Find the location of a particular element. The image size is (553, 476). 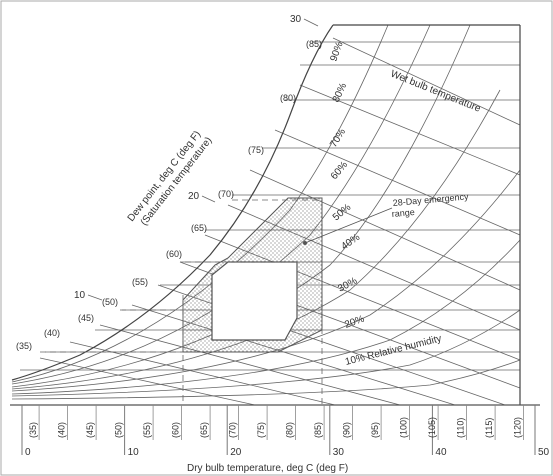

dew-f-60: (60) is located at coordinates (174, 254).